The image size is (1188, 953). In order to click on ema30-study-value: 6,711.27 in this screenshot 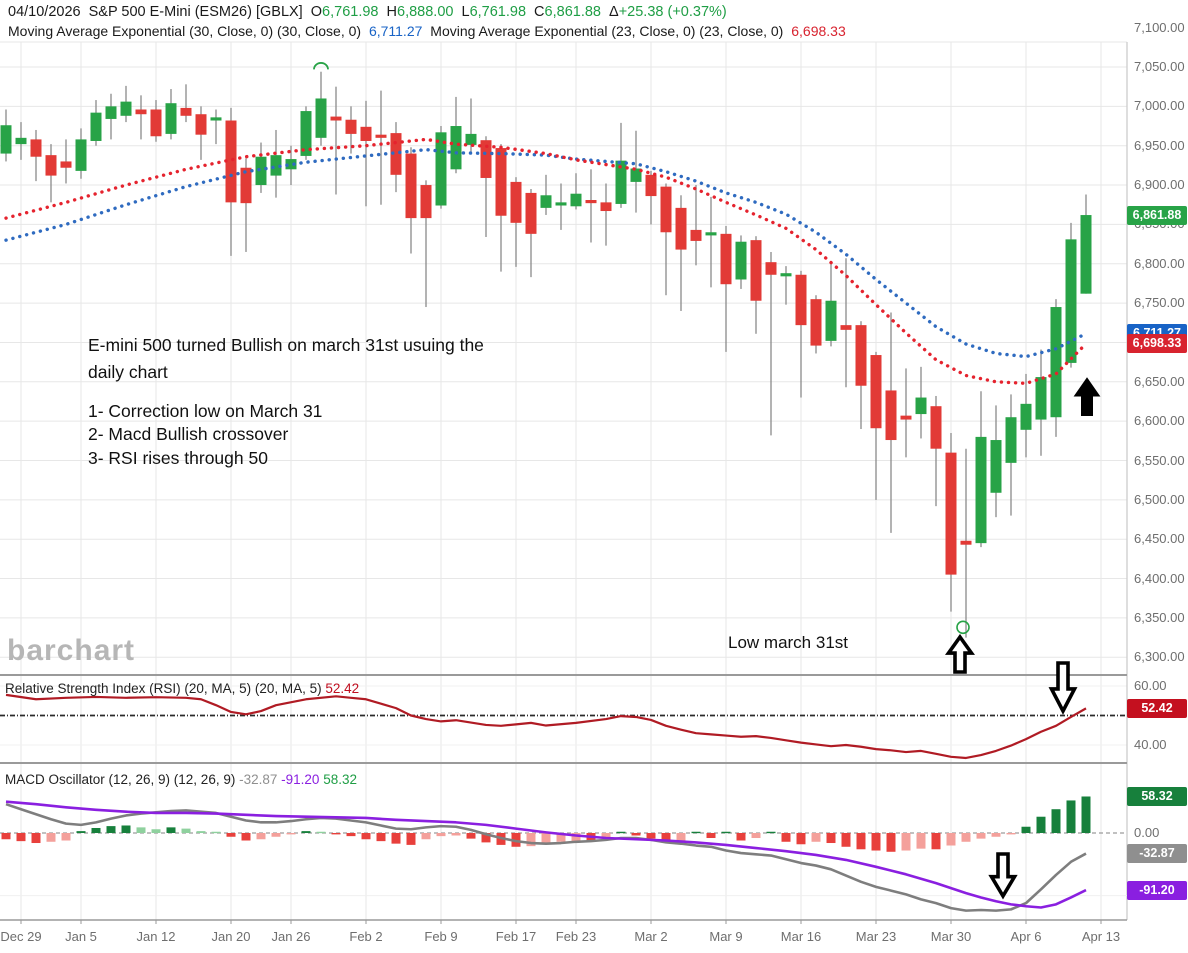, I will do `click(395, 31)`.